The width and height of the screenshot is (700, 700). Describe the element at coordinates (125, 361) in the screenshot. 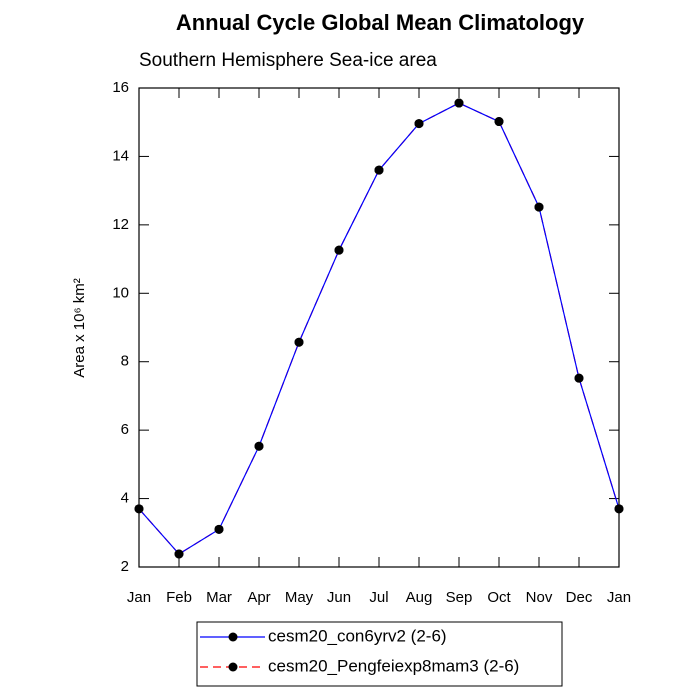

I see `y-tick-label: 8` at that location.